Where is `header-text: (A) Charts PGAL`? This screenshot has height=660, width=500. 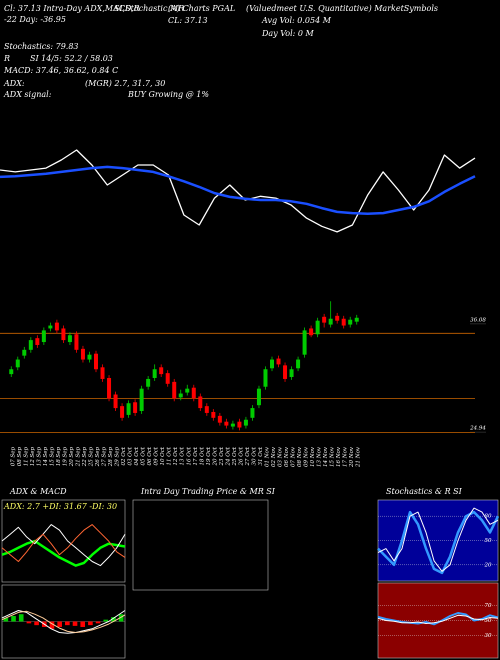 header-text: (A) Charts PGAL is located at coordinates (201, 8).